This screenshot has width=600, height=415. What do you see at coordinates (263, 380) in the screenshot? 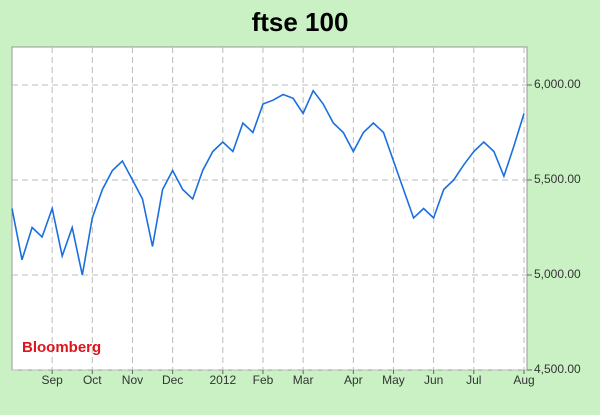
I see `x-tick-label: Feb` at bounding box center [263, 380].